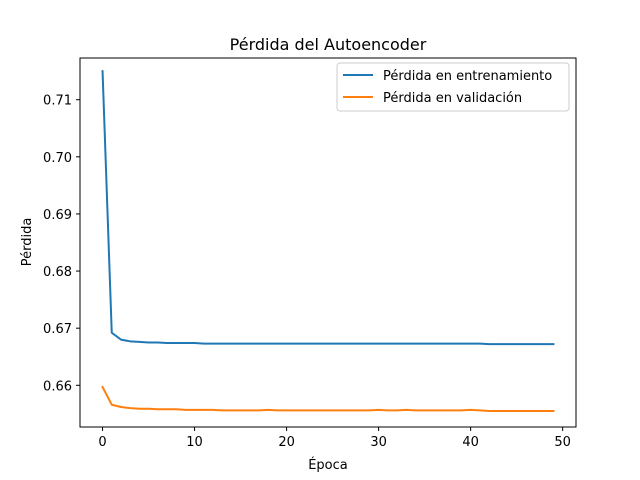  What do you see at coordinates (57, 329) in the screenshot?
I see `y-tick-label: 0.67` at bounding box center [57, 329].